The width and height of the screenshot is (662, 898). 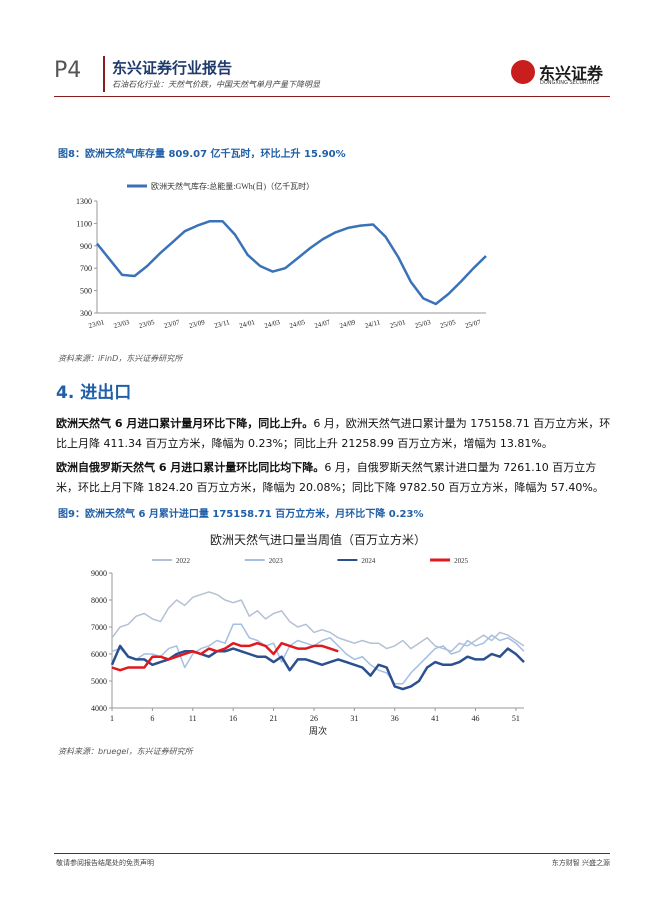 What do you see at coordinates (216, 84) in the screenshot?
I see `subtitle: 石油石化行业：天然气价跌，中国天然气单月产量下降明显` at bounding box center [216, 84].